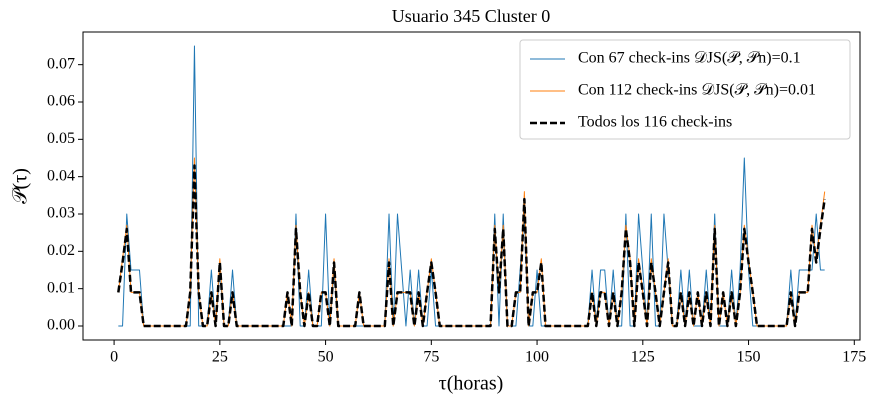  Describe the element at coordinates (61, 63) in the screenshot. I see `y-tick-label: 0.07` at that location.